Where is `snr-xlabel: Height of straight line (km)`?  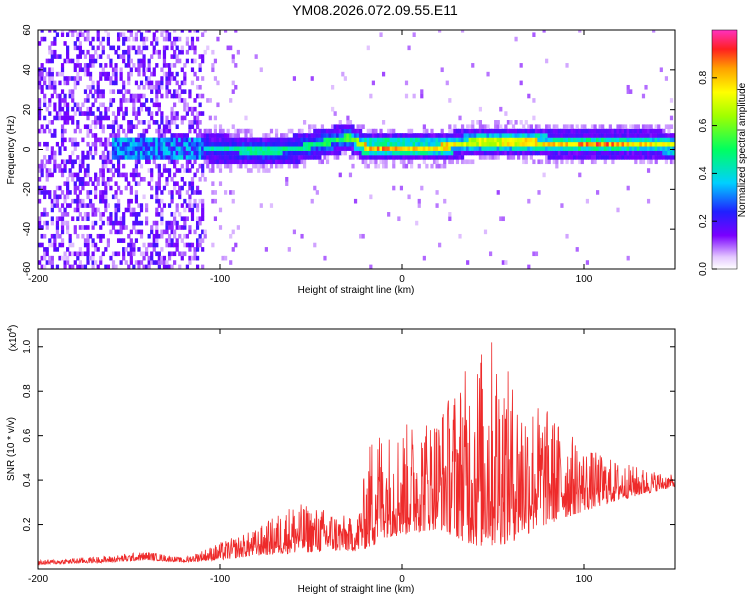
snr-xlabel: Height of straight line (km) is located at coordinates (356, 589).